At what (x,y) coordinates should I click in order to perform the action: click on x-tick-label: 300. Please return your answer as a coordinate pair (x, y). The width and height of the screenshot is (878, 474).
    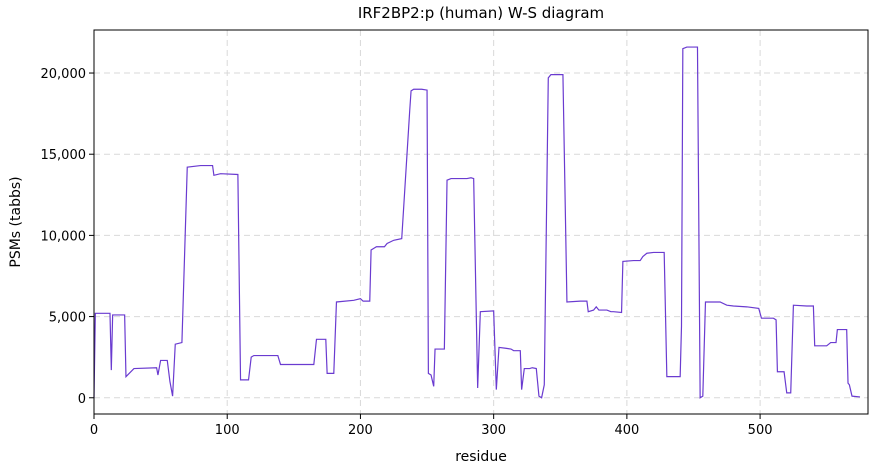
    Looking at the image, I should click on (493, 430).